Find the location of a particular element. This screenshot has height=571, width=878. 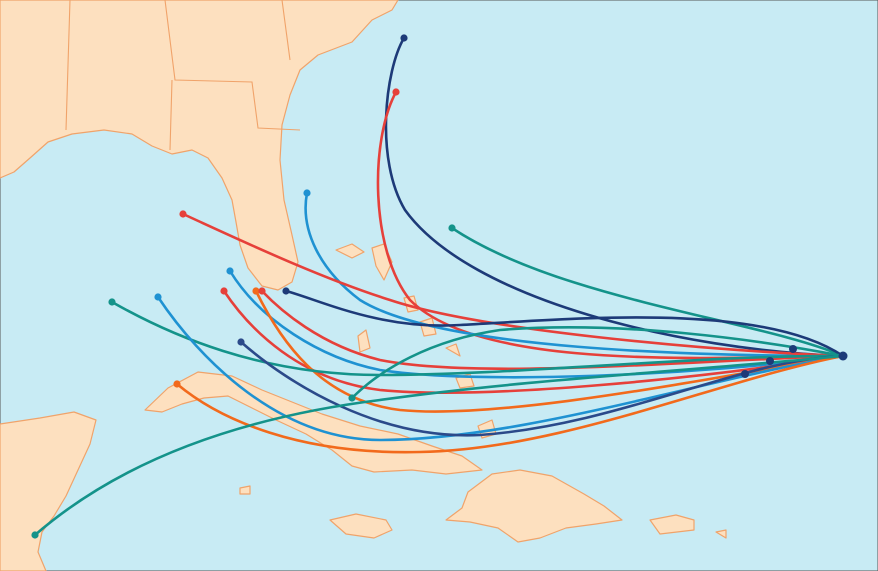

land-puerto-rico is located at coordinates (672, 524).